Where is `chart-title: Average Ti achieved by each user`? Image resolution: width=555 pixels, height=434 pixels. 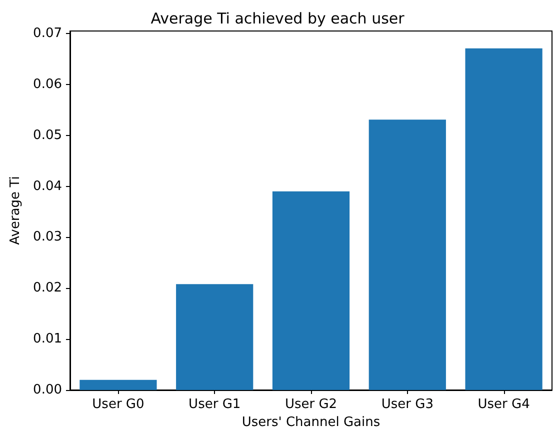
chart-title: Average Ti achieved by each user is located at coordinates (278, 19).